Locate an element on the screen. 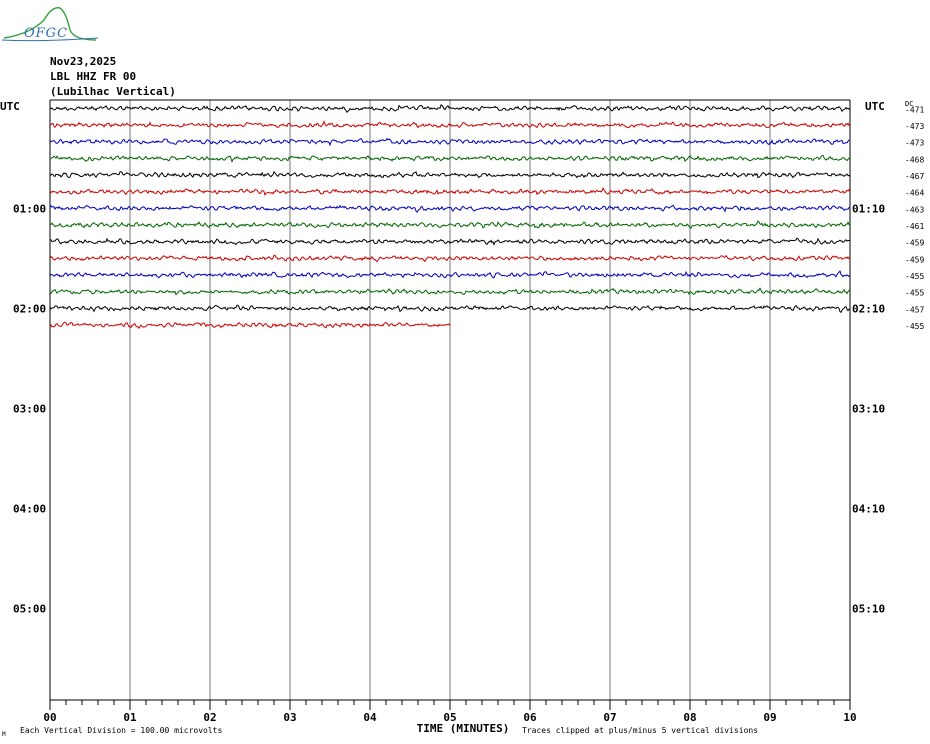  footer-mark: M is located at coordinates (4, 734).